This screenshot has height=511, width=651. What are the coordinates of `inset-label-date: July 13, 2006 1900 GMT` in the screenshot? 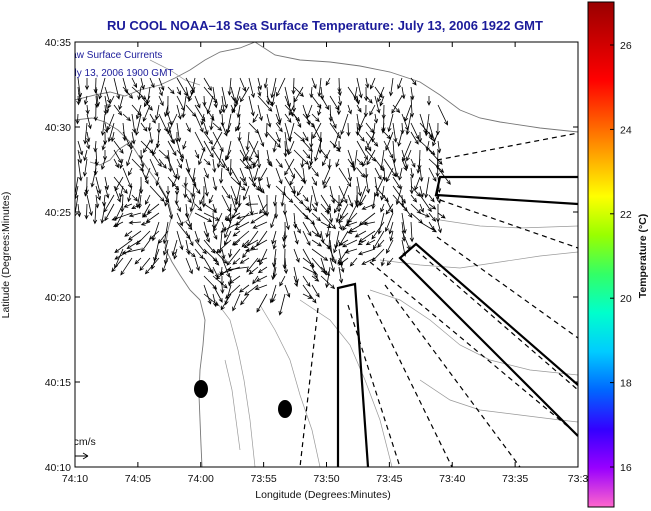 It's located at (119, 73).